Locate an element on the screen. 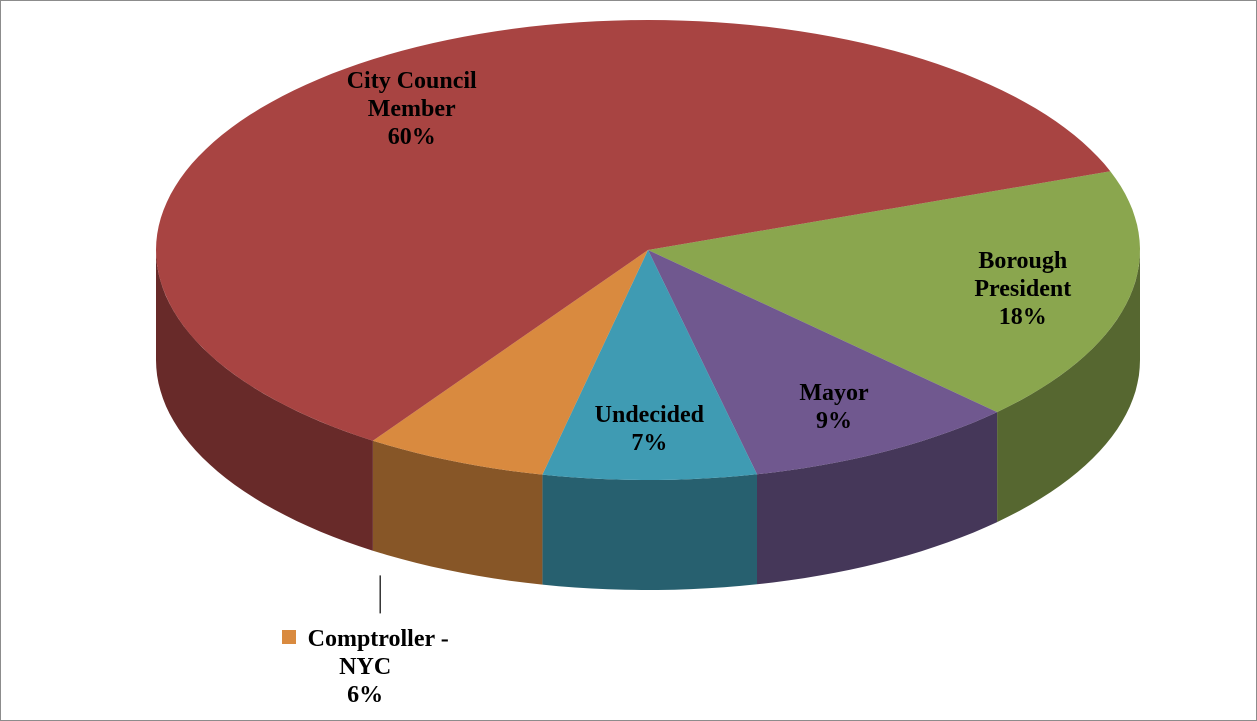 The height and width of the screenshot is (721, 1257). legend-row: Comptroller - NYC is located at coordinates (365, 653).